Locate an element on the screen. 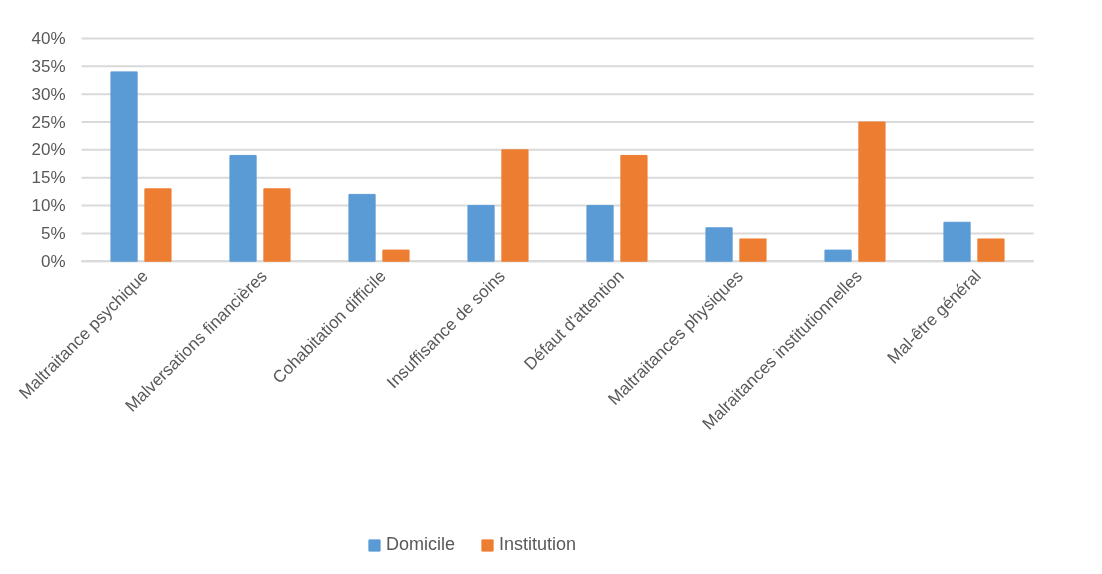  legend-label: Institution is located at coordinates (538, 544).